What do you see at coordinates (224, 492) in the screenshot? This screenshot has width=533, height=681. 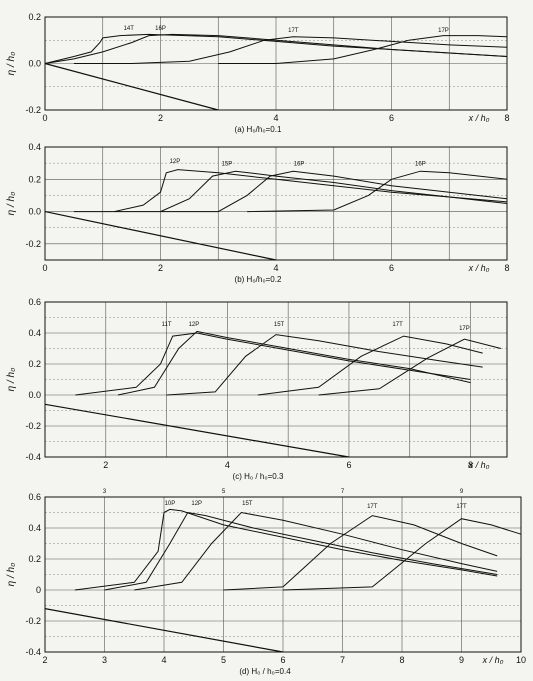 I see `x-top-tick-label: 5` at bounding box center [224, 492].